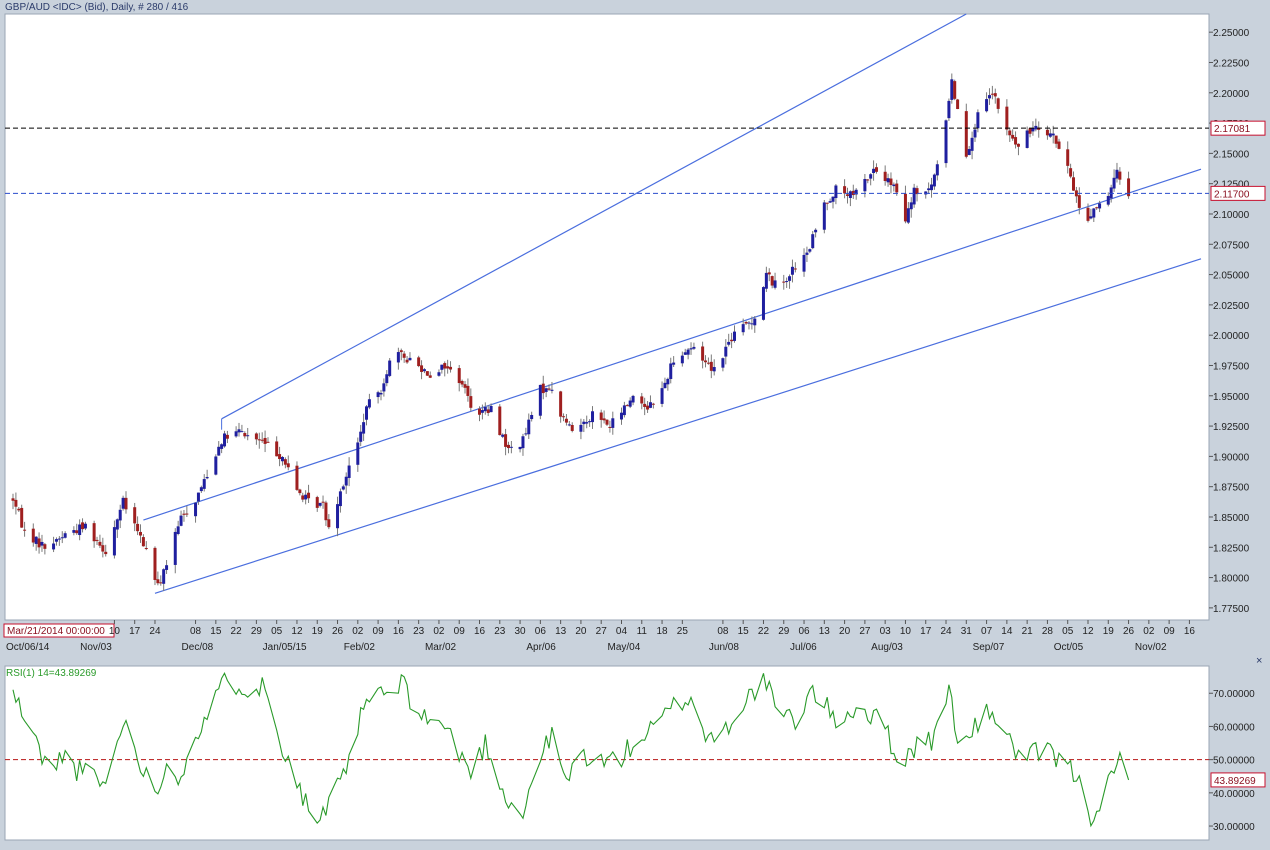 Image resolution: width=1270 pixels, height=850 pixels. Describe the element at coordinates (399, 631) in the screenshot. I see `date-tick-label: 16` at that location.